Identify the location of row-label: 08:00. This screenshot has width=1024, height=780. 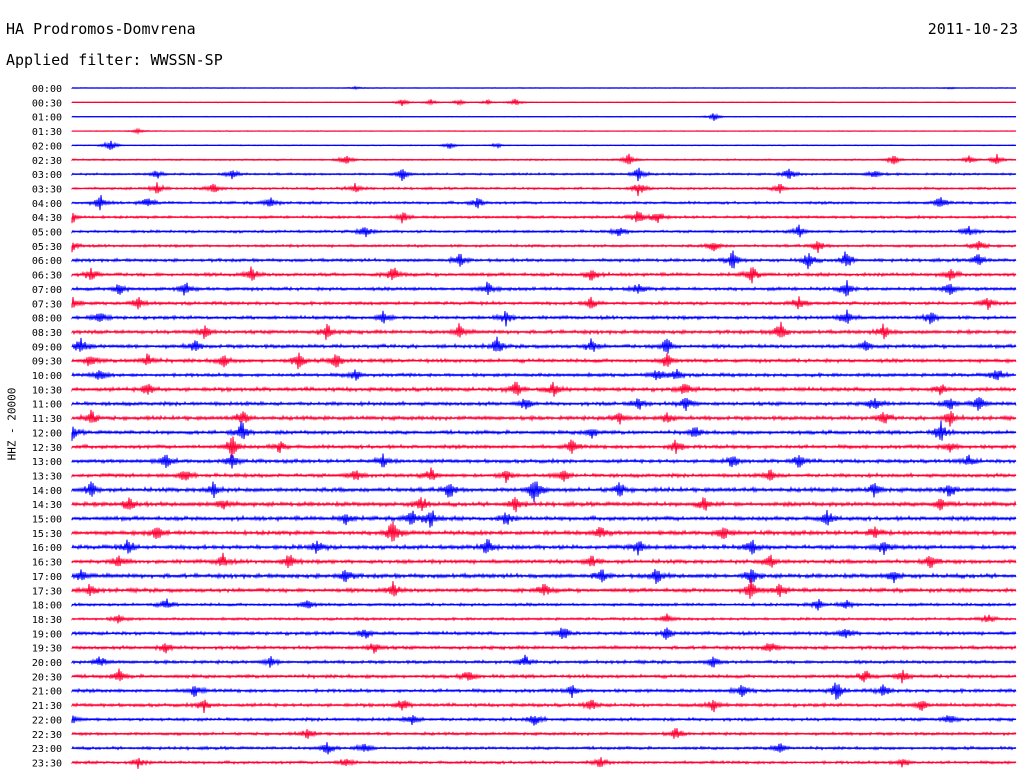
(47, 319).